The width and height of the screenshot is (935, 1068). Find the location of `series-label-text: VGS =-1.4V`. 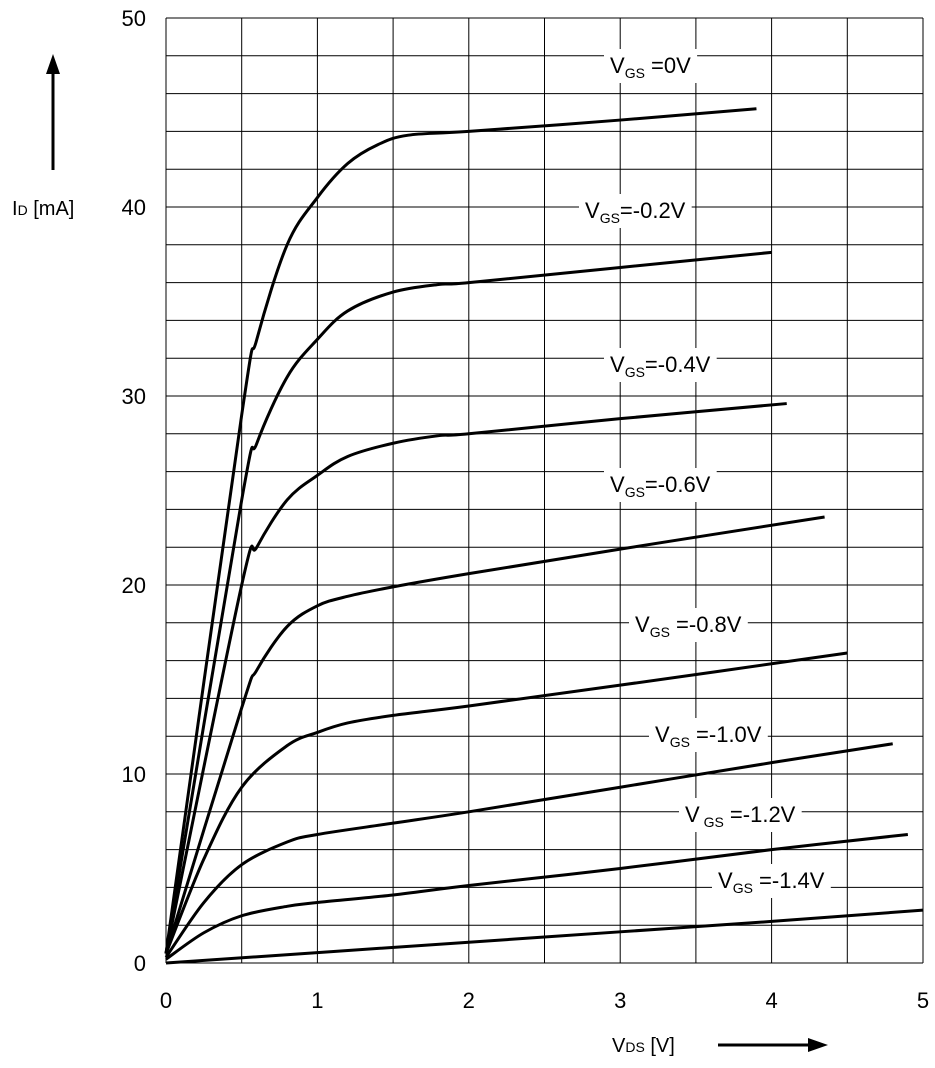

series-label-text: VGS =-1.4V is located at coordinates (771, 882).